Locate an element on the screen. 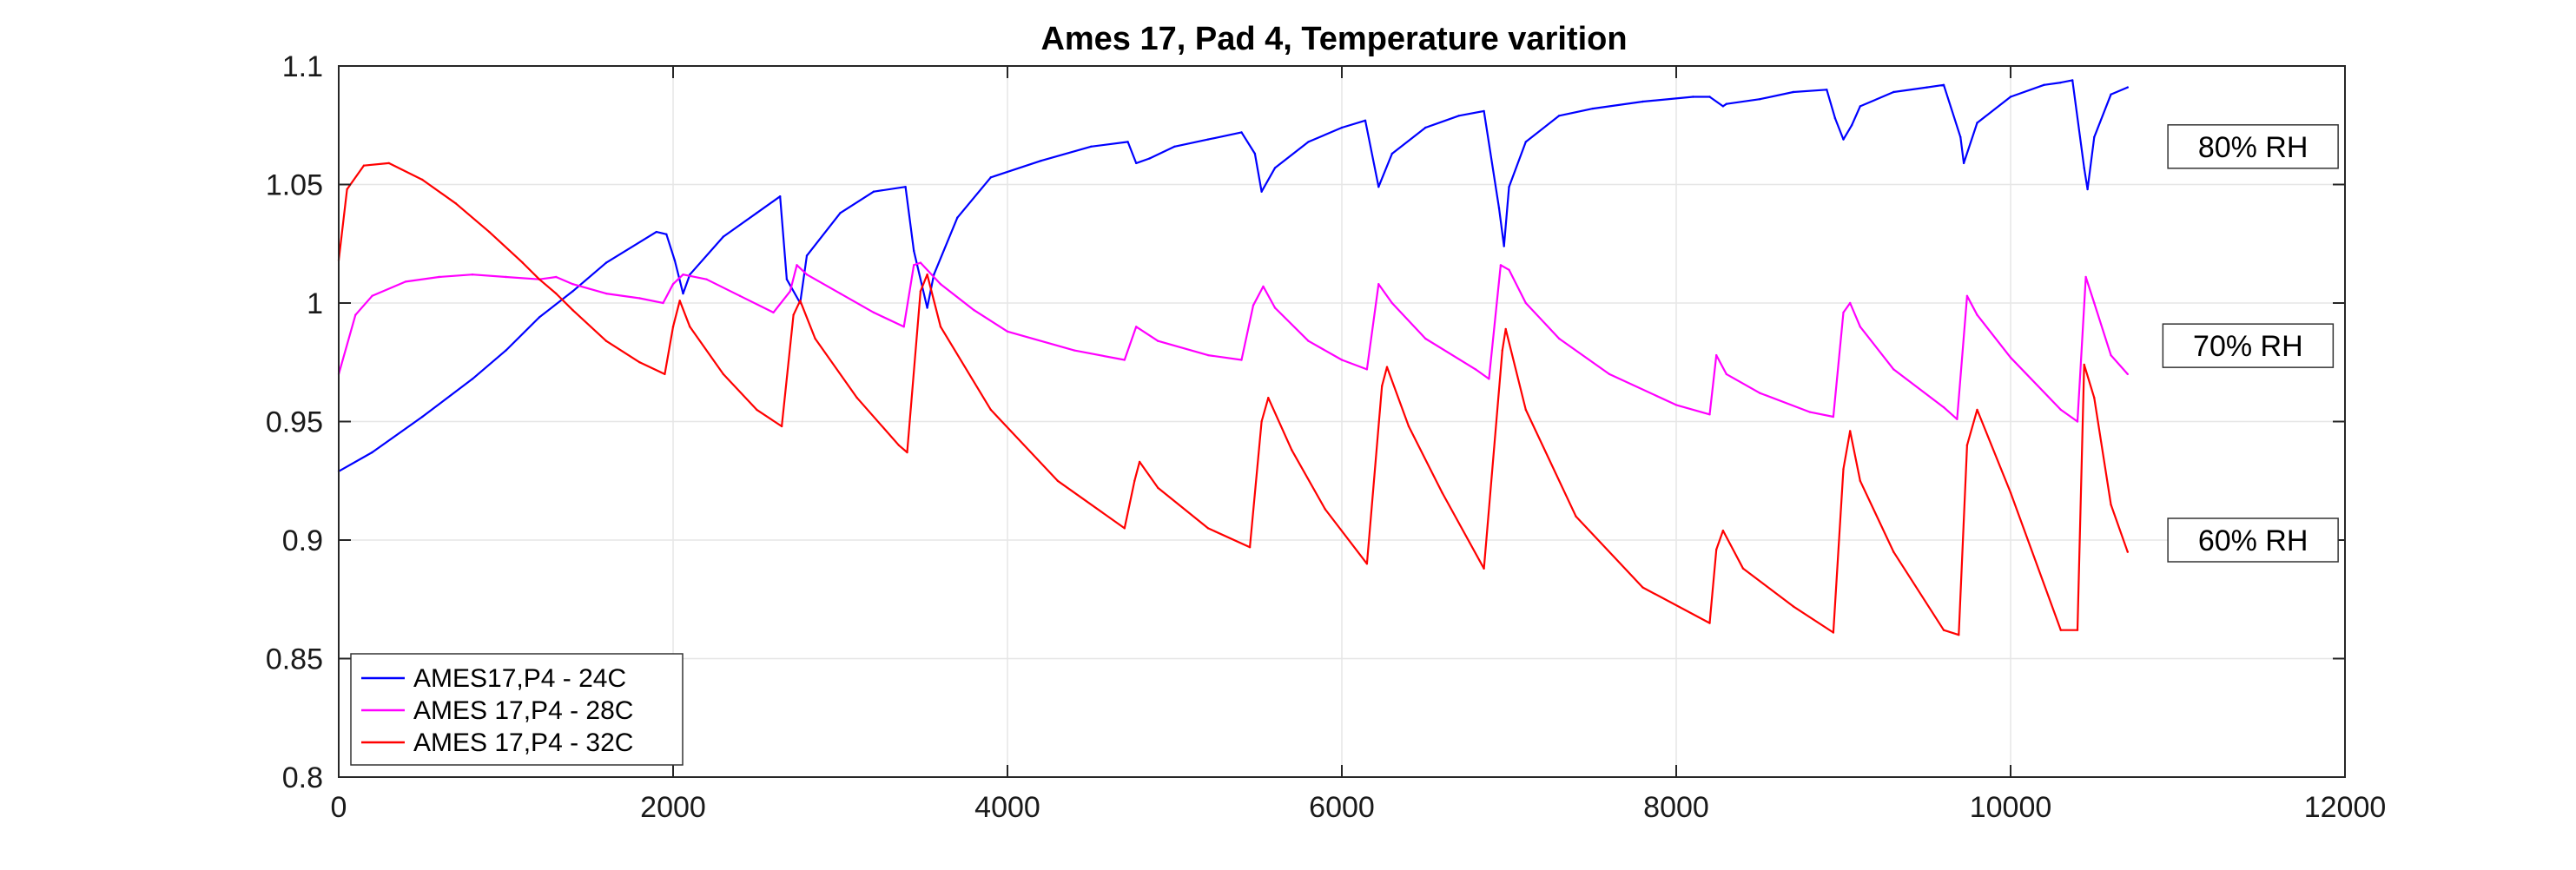 The height and width of the screenshot is (870, 2576). annotation-label: 70% RH is located at coordinates (2248, 346).